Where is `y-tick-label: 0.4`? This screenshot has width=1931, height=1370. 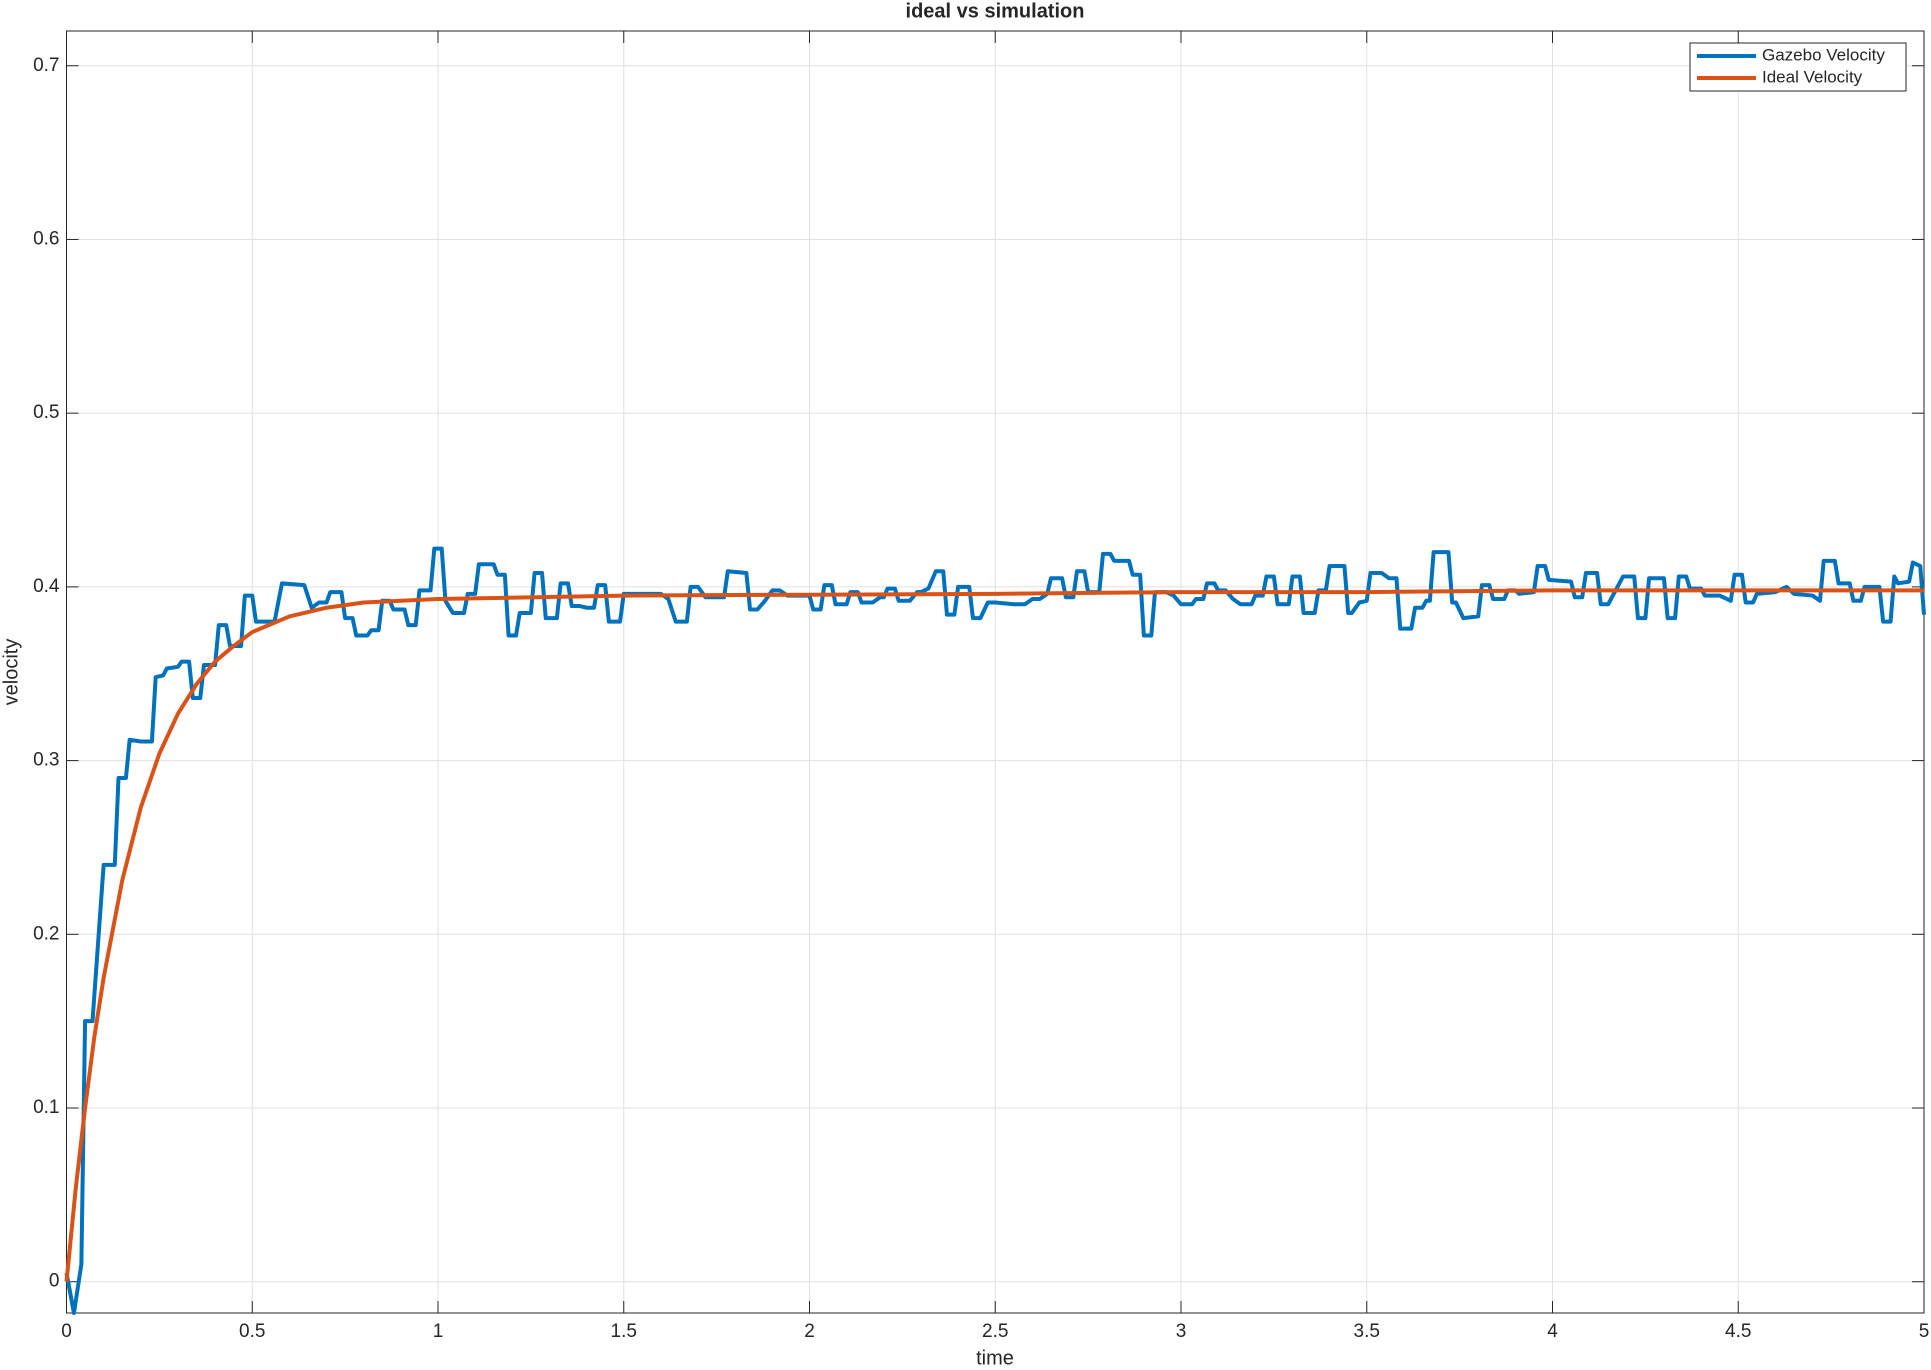 y-tick-label: 0.4 is located at coordinates (46, 586).